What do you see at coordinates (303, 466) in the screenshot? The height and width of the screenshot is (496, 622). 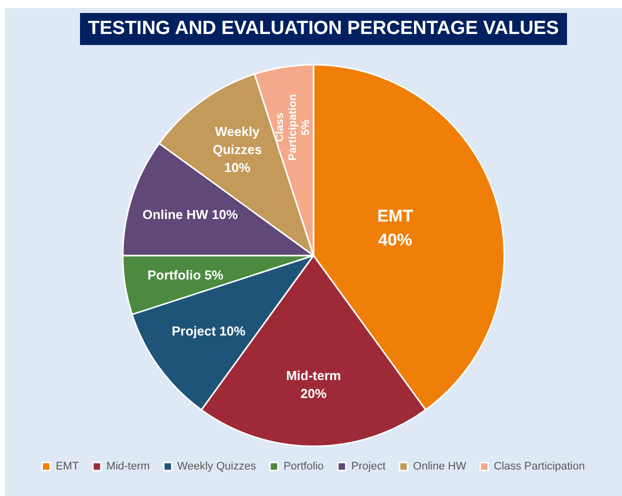 I see `legend-label: Portfolio` at bounding box center [303, 466].